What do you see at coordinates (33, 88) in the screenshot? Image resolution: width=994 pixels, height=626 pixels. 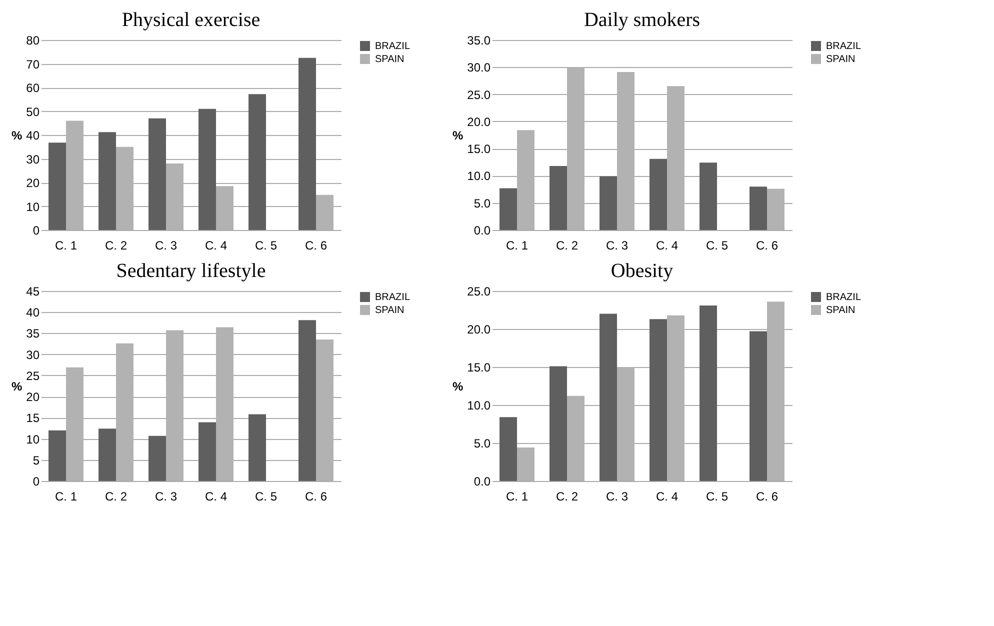 I see `y-tick-label: 60` at bounding box center [33, 88].